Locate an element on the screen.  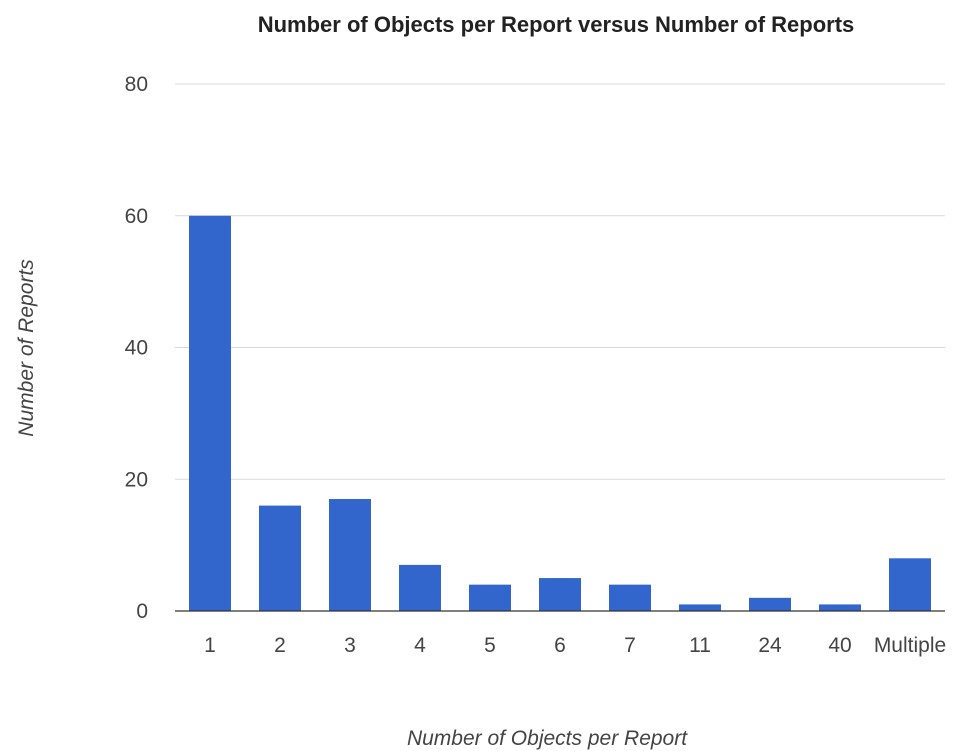
y-tick-label: 0 is located at coordinates (142, 611).